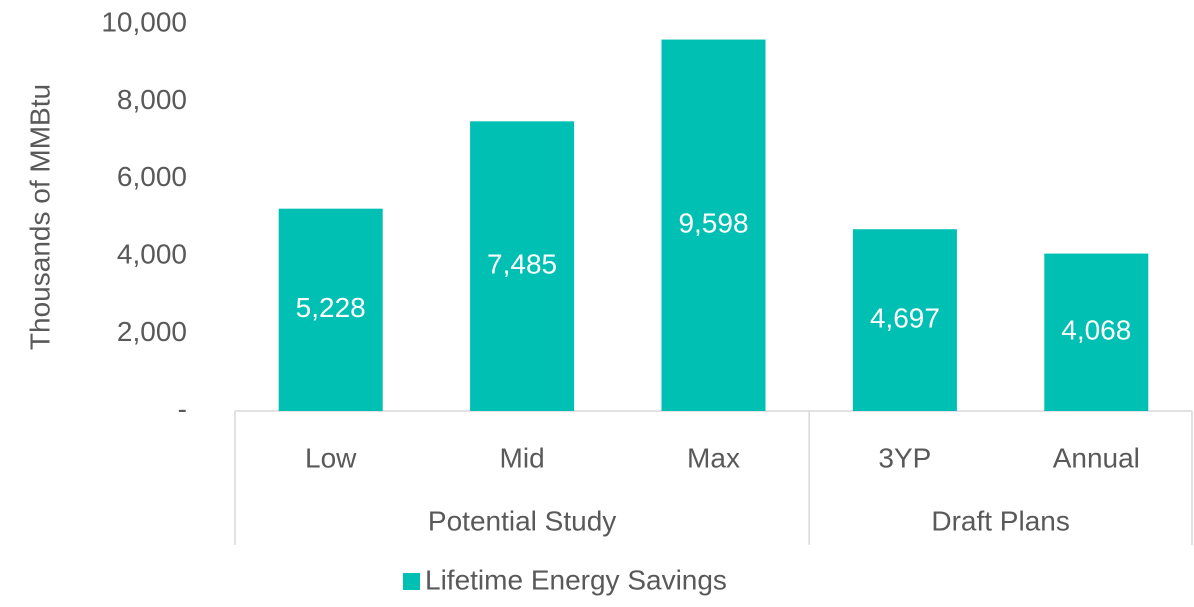  Describe the element at coordinates (39, 217) in the screenshot. I see `y-axis-label: Thousands of MMBtu` at that location.